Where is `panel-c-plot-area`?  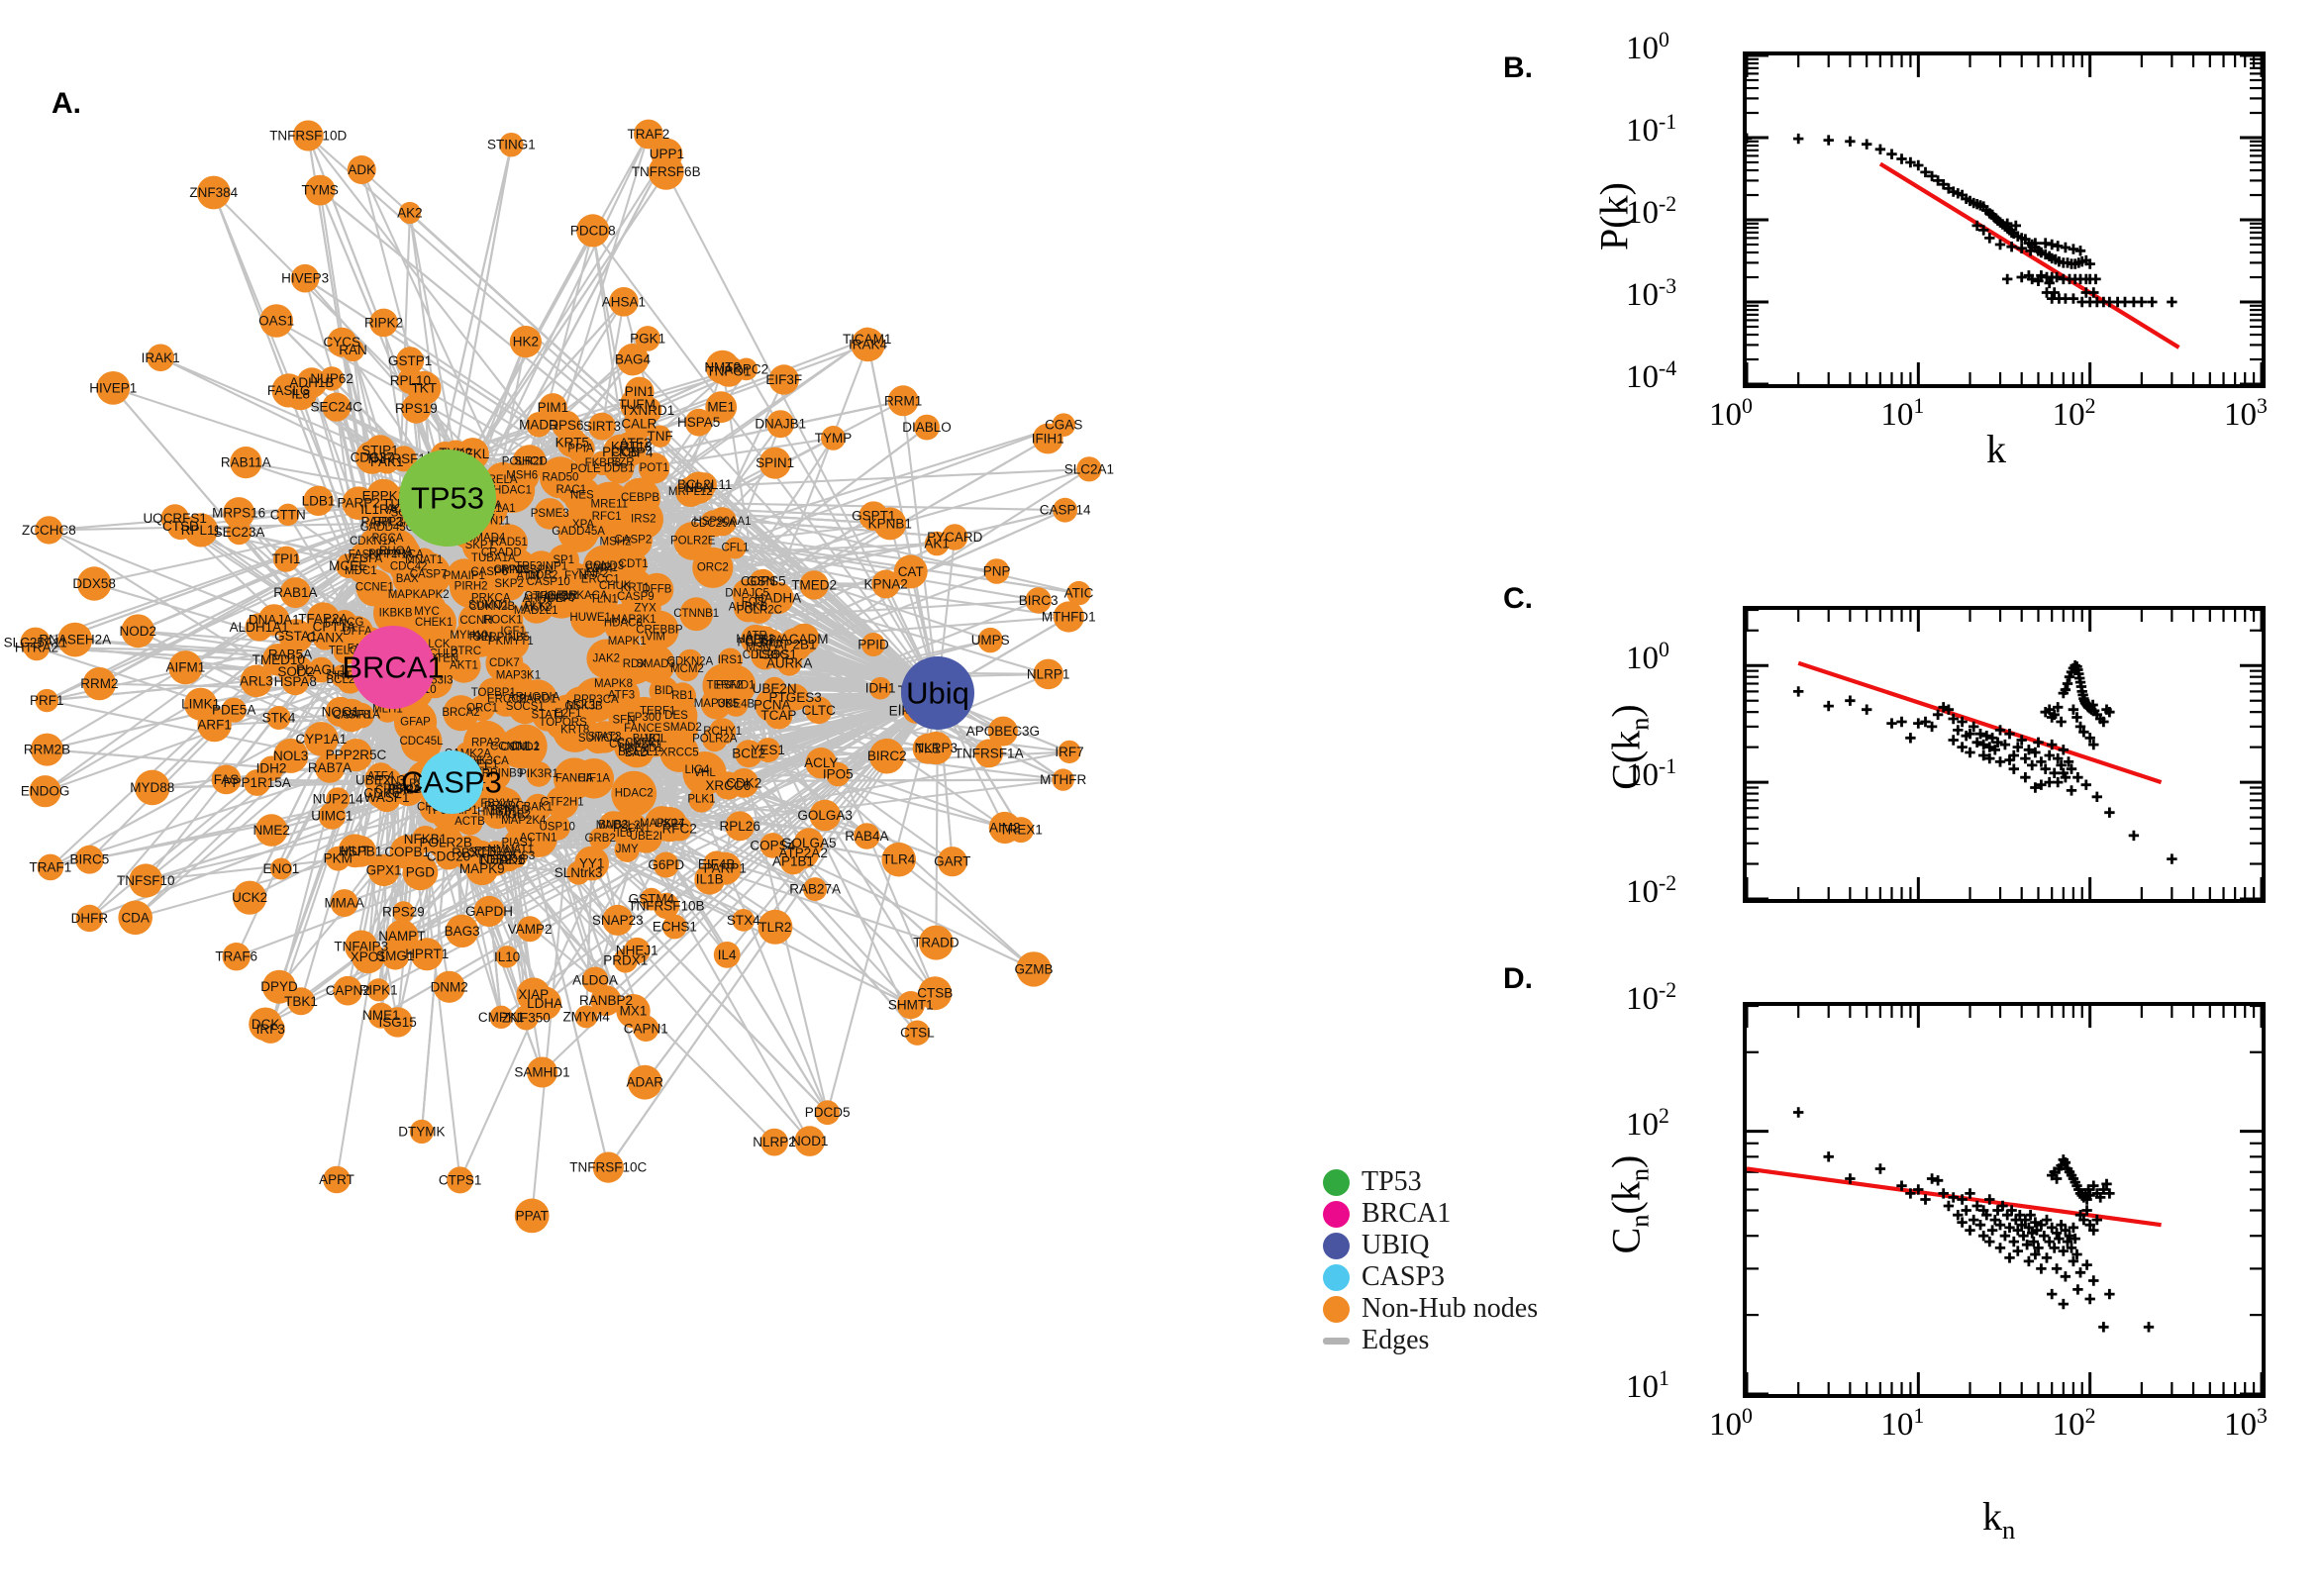 panel-c-plot-area is located at coordinates (2004, 754).